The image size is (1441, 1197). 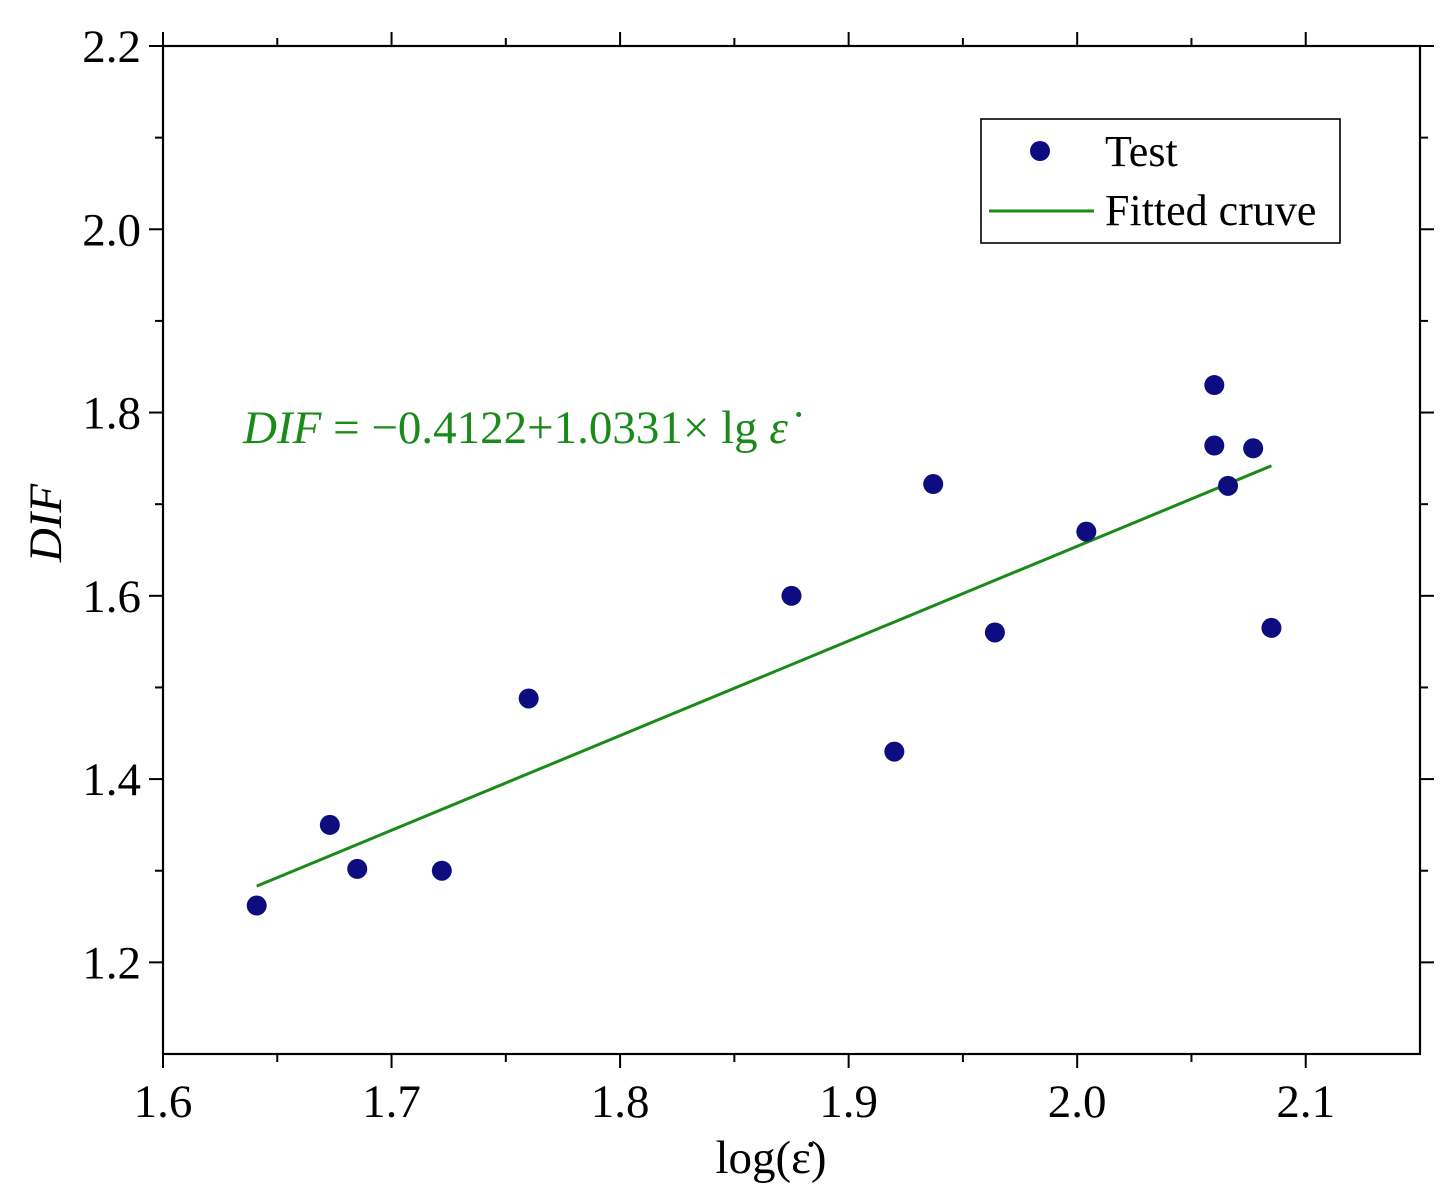 What do you see at coordinates (570, 428) in the screenshot?
I see `equation-rhs: −0.4122+1.0331× lg` at bounding box center [570, 428].